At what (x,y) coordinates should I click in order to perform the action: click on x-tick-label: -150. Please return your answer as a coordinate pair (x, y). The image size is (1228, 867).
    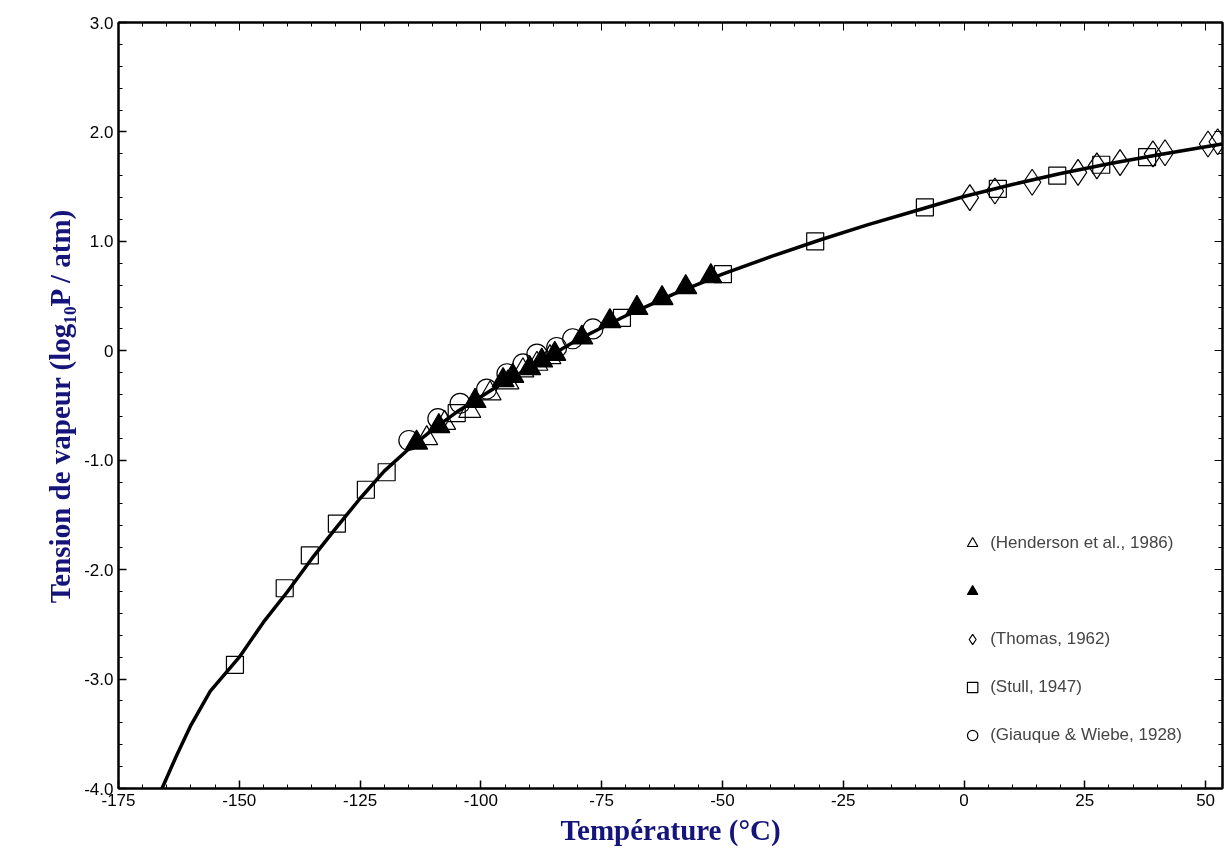
    Looking at the image, I should click on (239, 800).